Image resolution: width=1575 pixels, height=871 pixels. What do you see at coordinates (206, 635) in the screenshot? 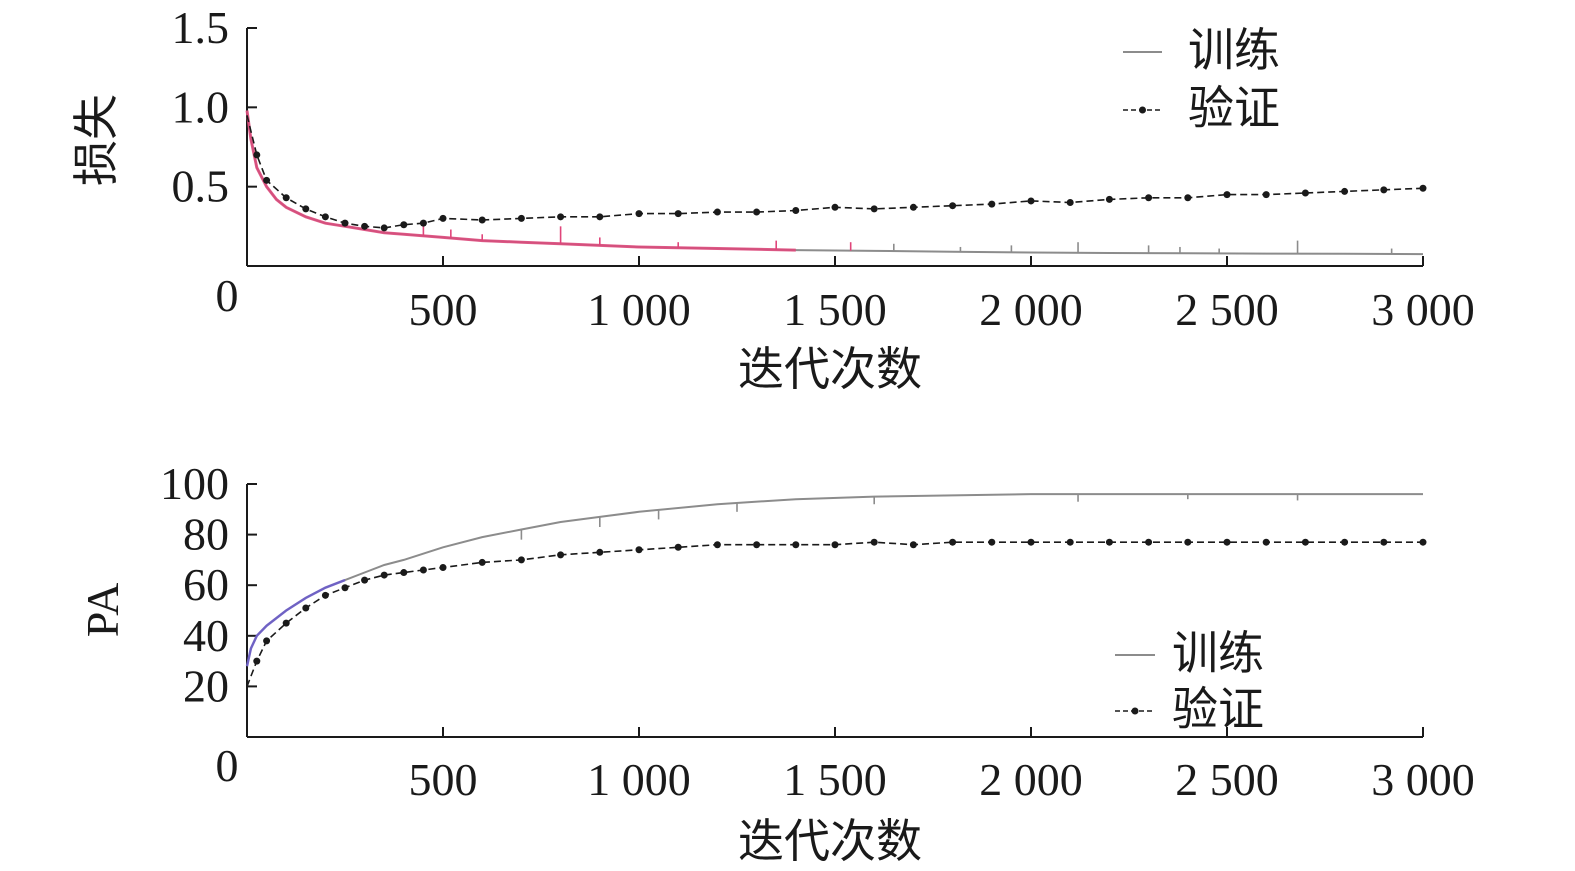
I see `y-tick-label: 40` at bounding box center [206, 635].